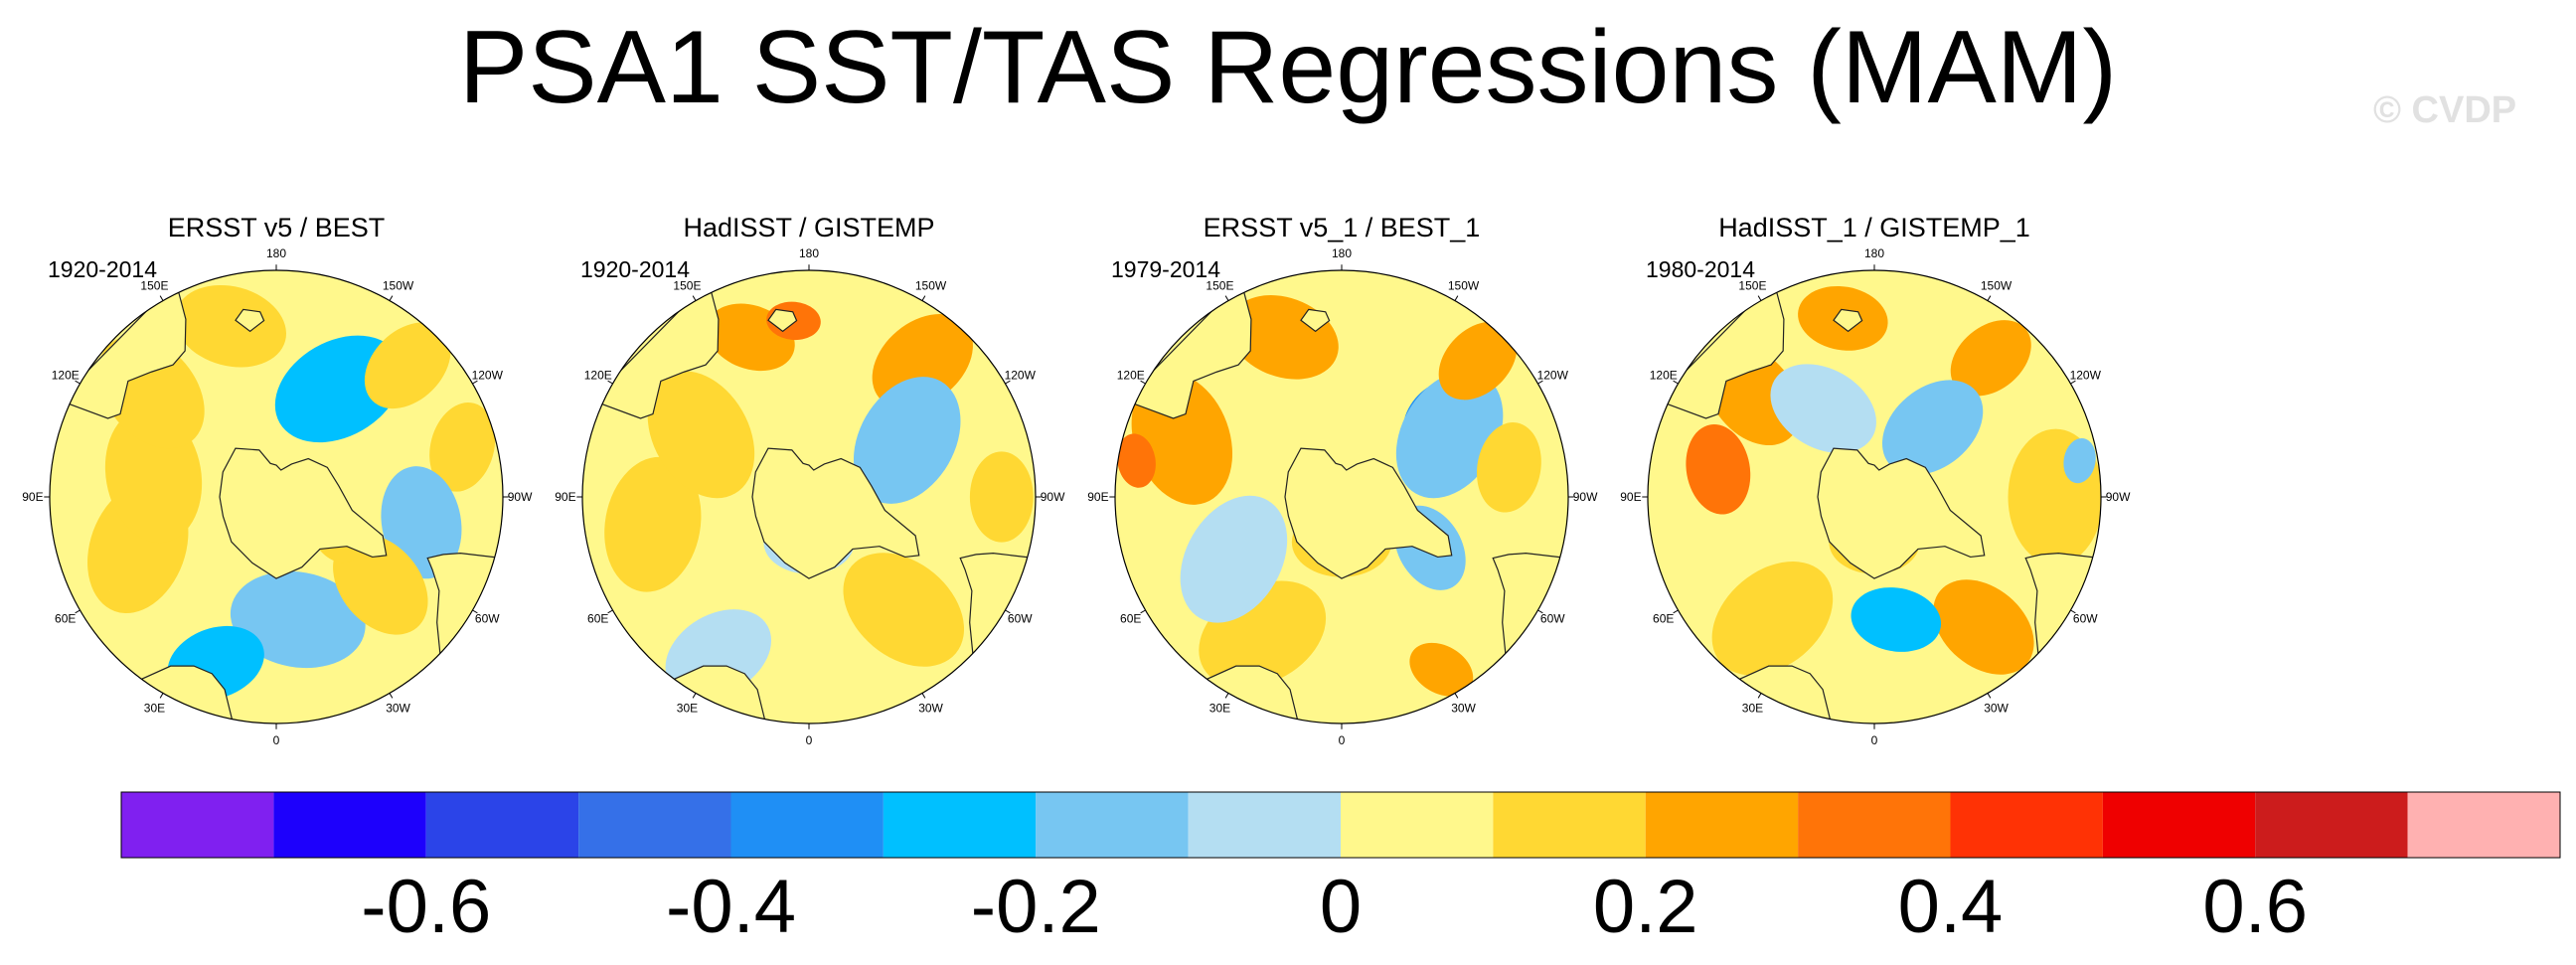  What do you see at coordinates (731, 907) in the screenshot?
I see `colorbar-tick-label: -0.4` at bounding box center [731, 907].